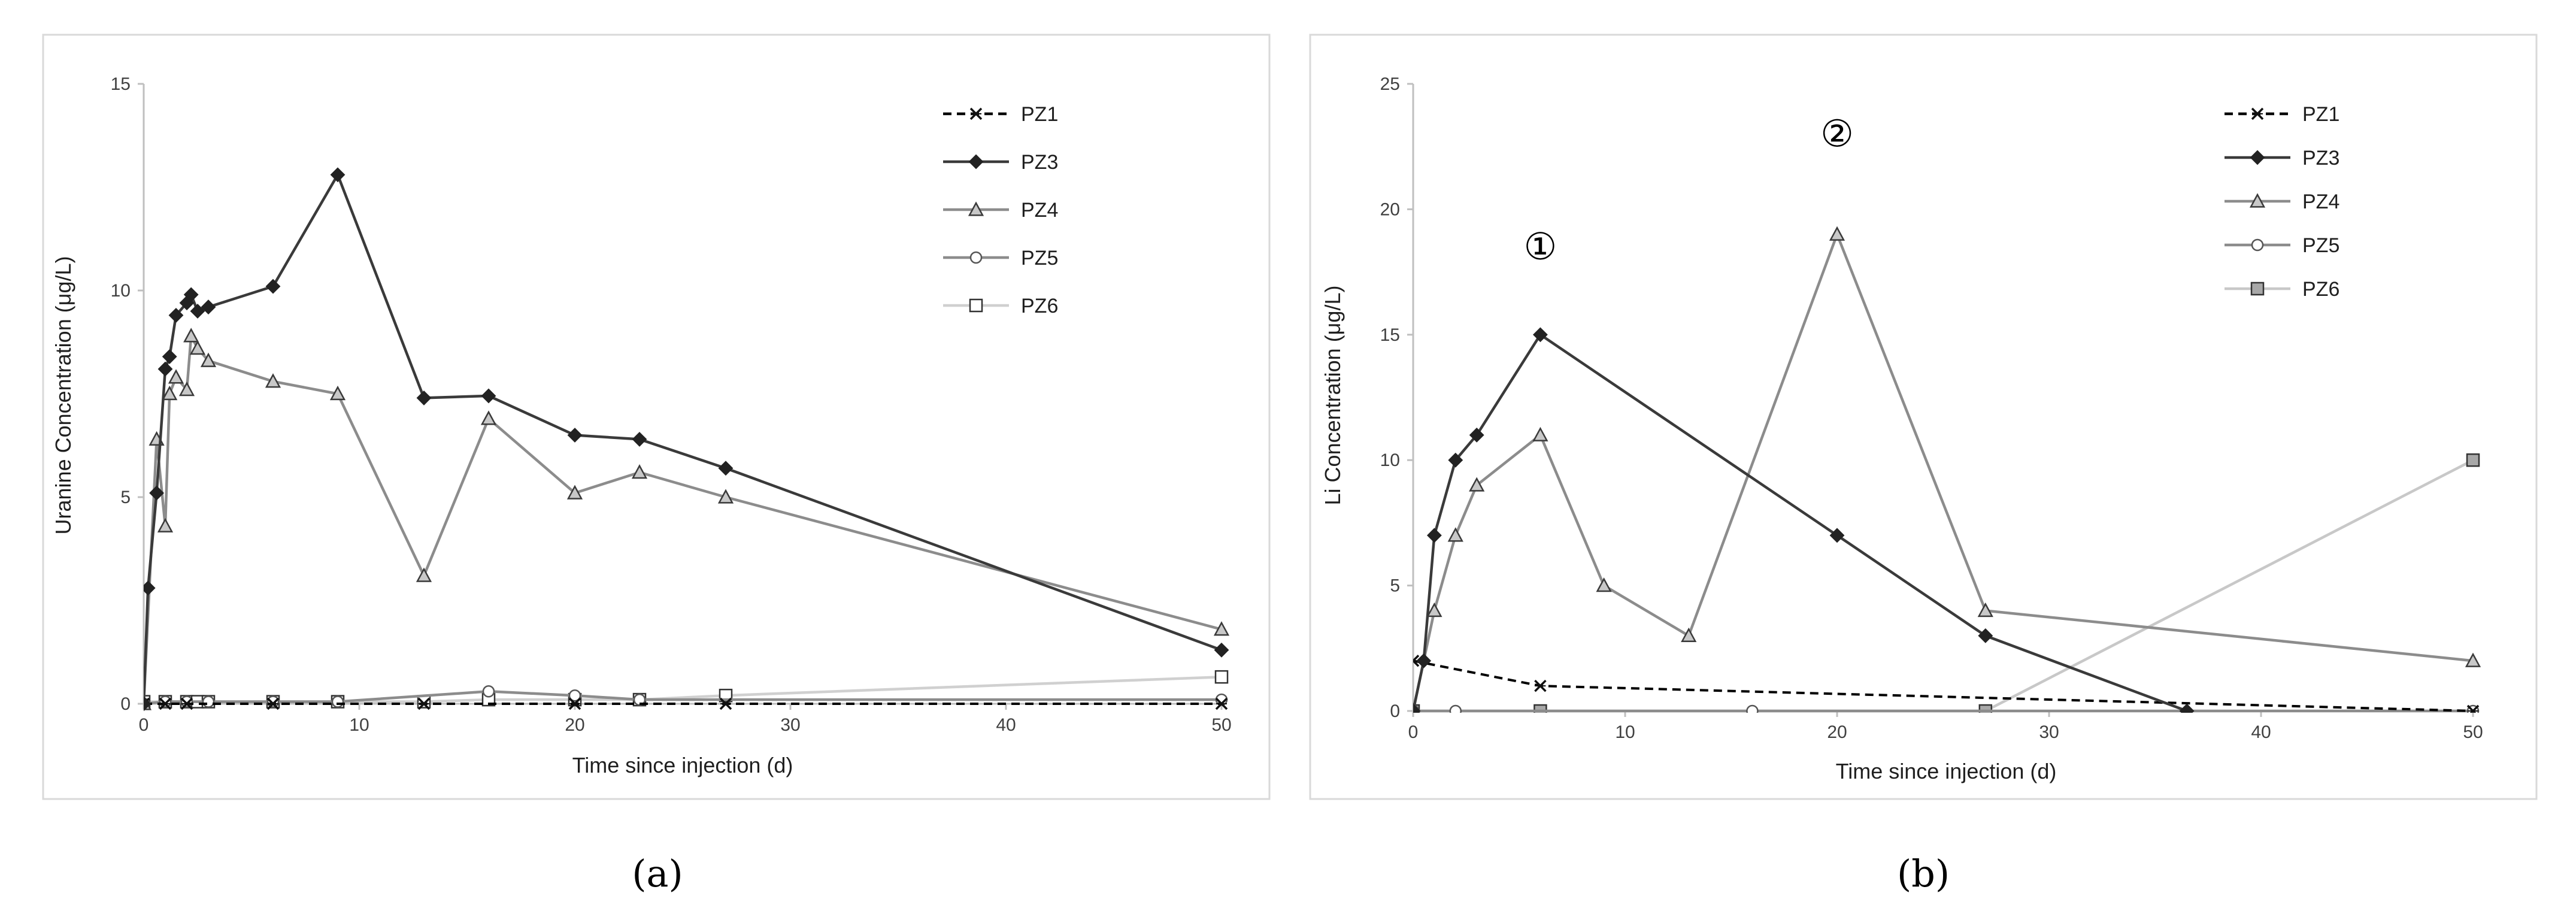 This screenshot has height=920, width=2576. What do you see at coordinates (1000, 114) in the screenshot?
I see `legend-item: PZ1` at bounding box center [1000, 114].